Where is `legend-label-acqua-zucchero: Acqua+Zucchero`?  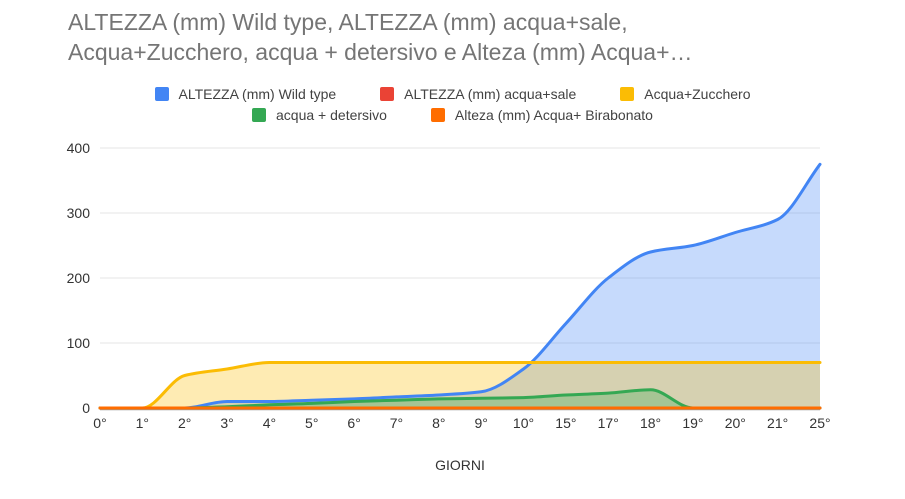
legend-label-acqua-zucchero: Acqua+Zucchero is located at coordinates (697, 93).